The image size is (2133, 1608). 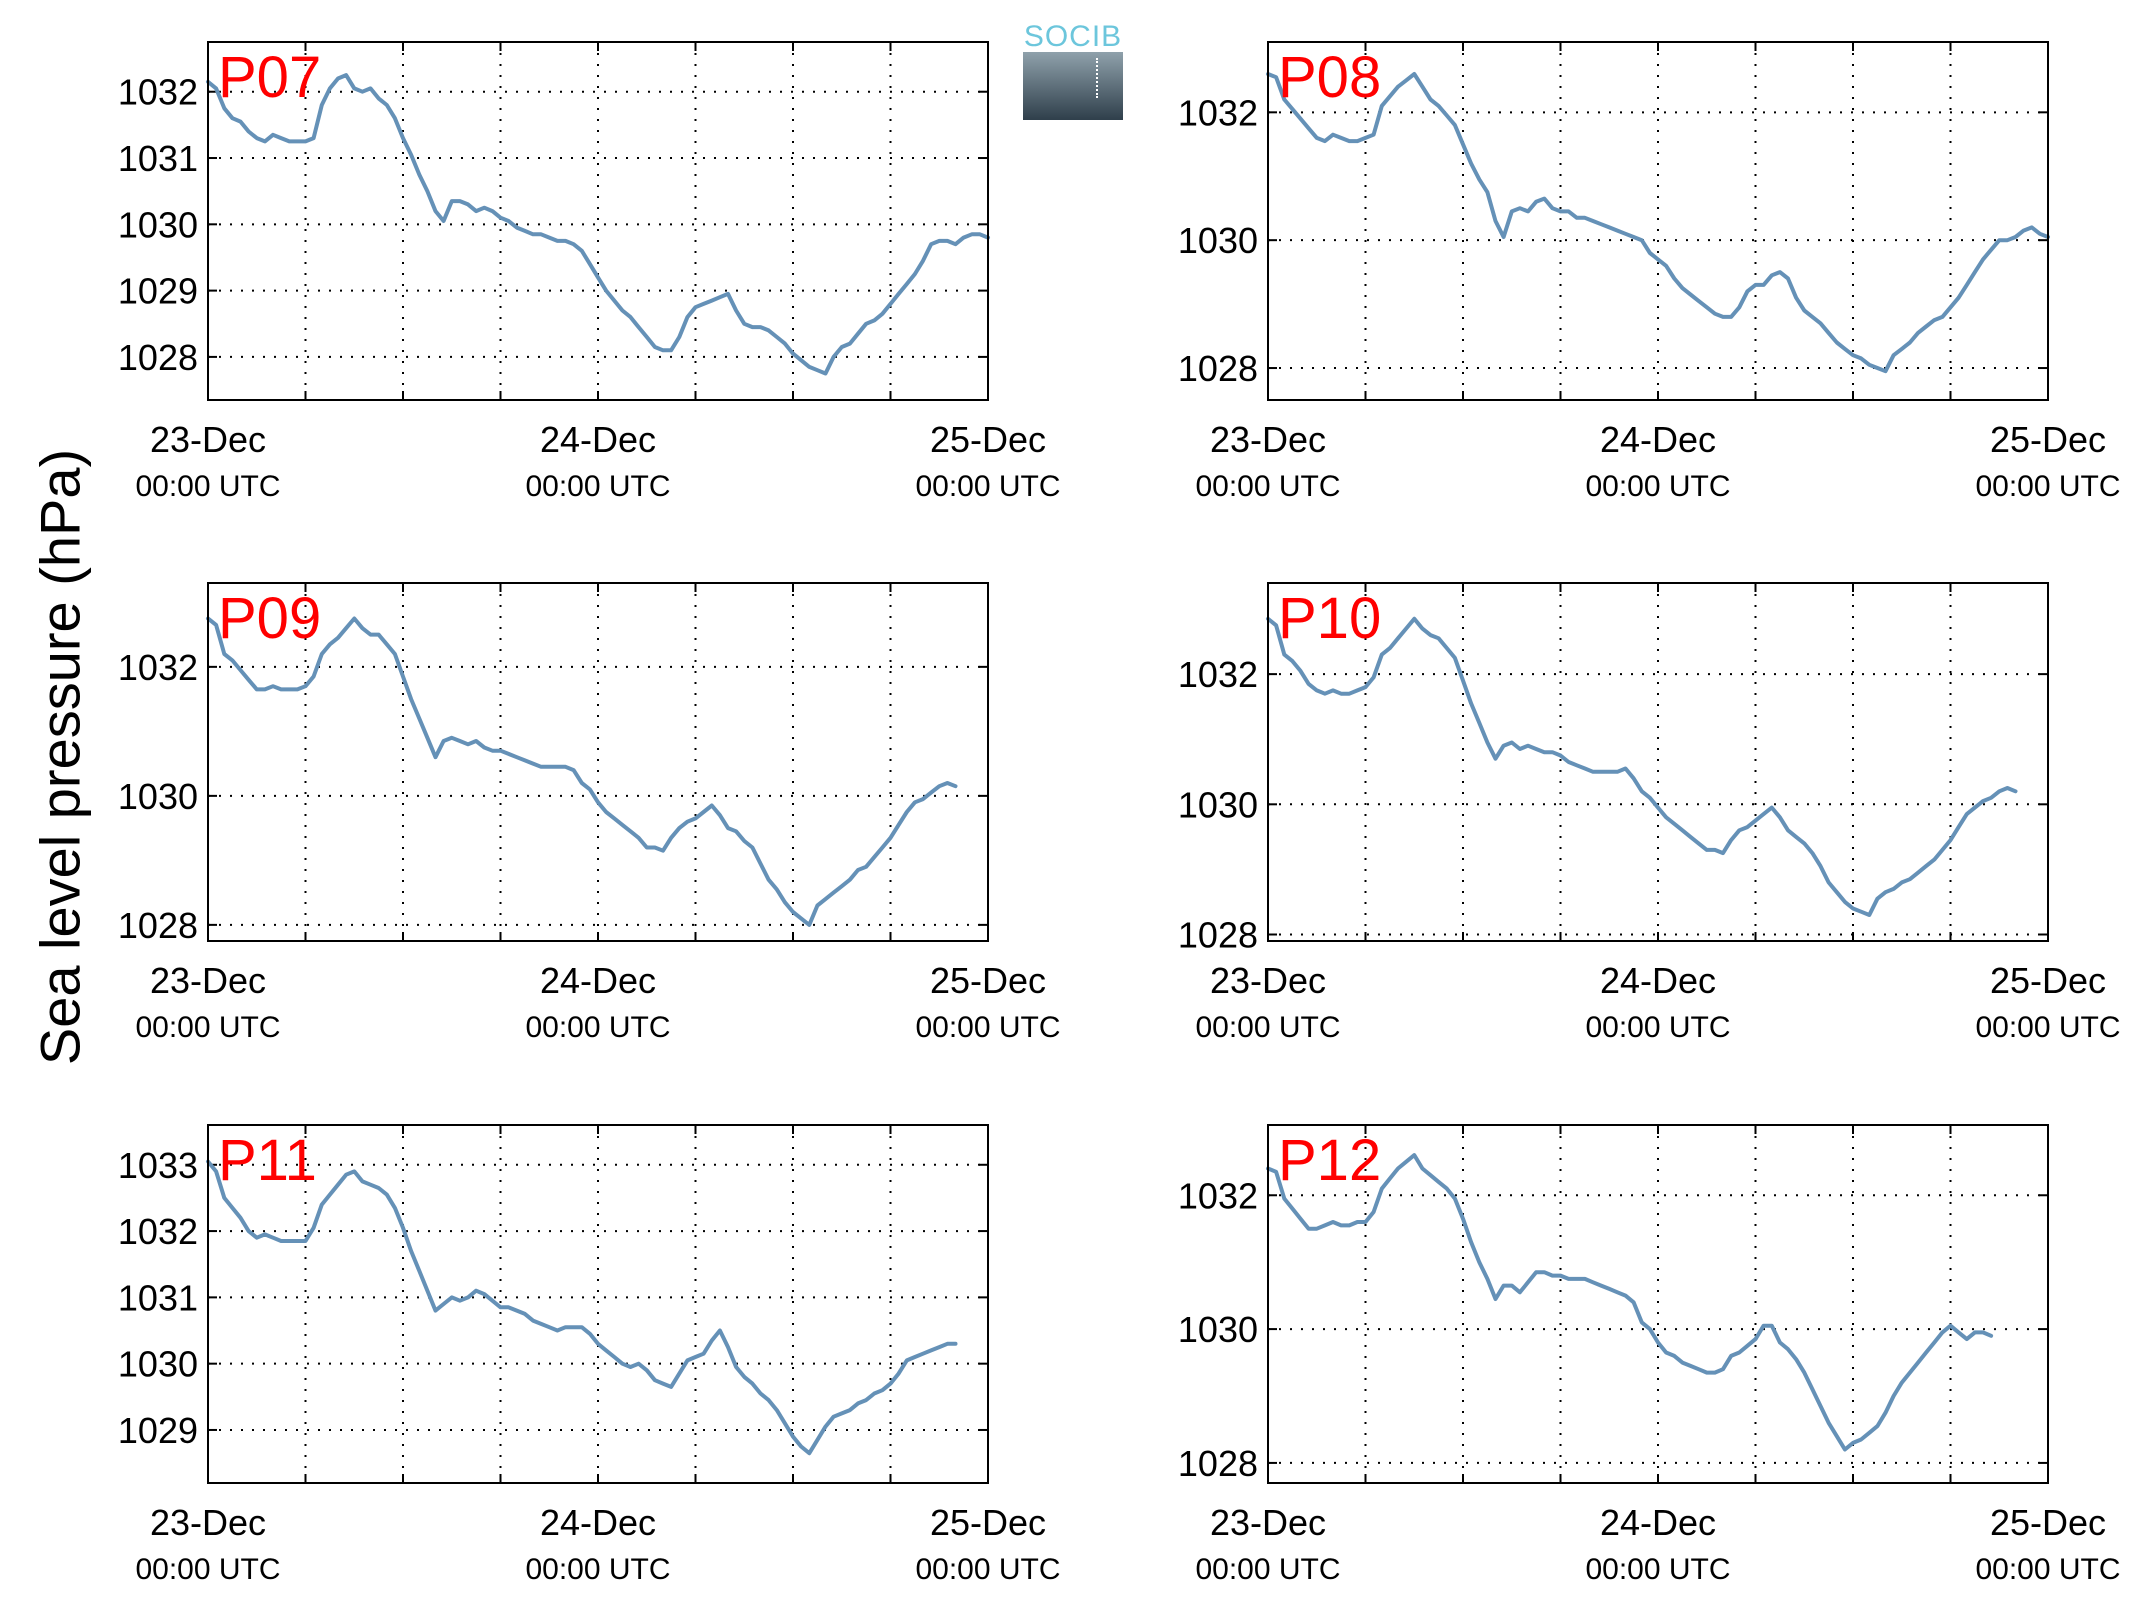 What do you see at coordinates (1073, 36) in the screenshot?
I see `logo-text: SOCIB` at bounding box center [1073, 36].